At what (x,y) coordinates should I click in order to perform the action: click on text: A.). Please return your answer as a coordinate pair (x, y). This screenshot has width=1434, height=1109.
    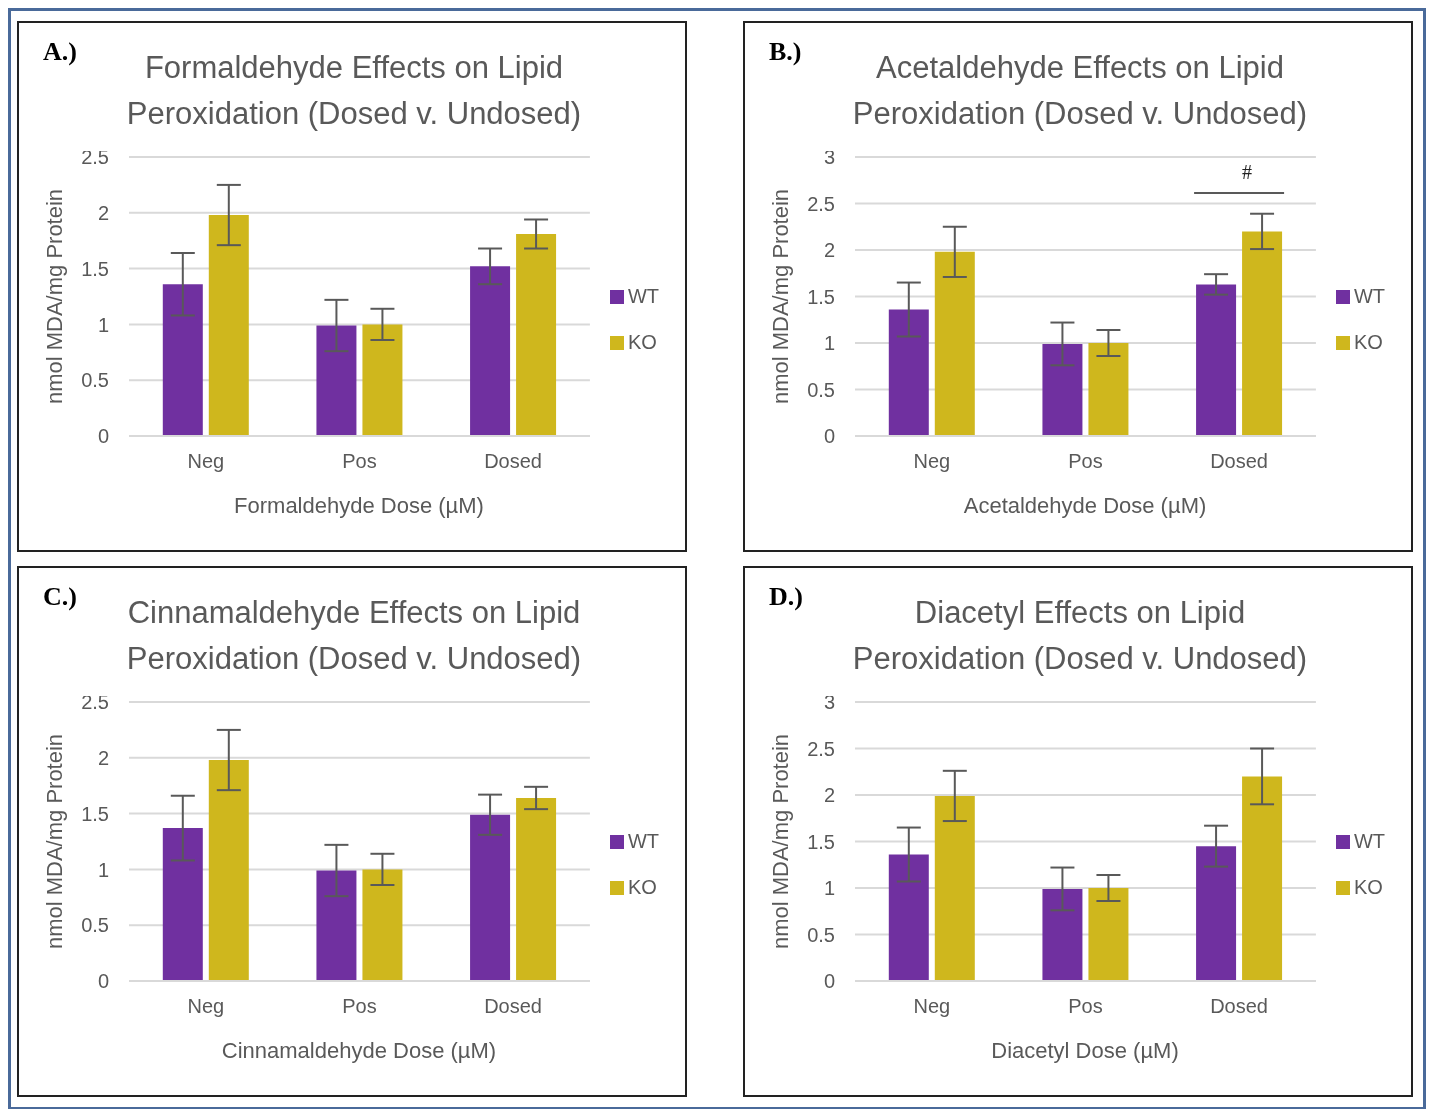
    Looking at the image, I should click on (60, 52).